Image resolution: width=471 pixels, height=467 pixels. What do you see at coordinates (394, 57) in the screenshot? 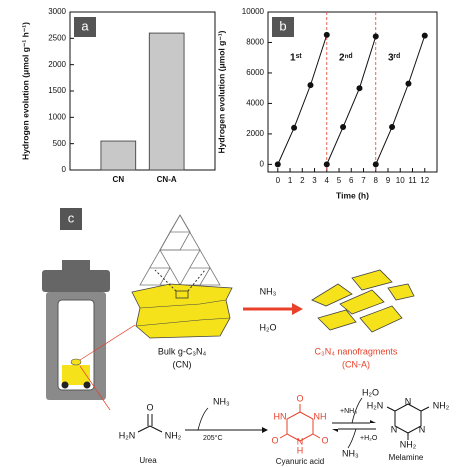
I see `cycle-label: 3ʳᵈ` at bounding box center [394, 57].